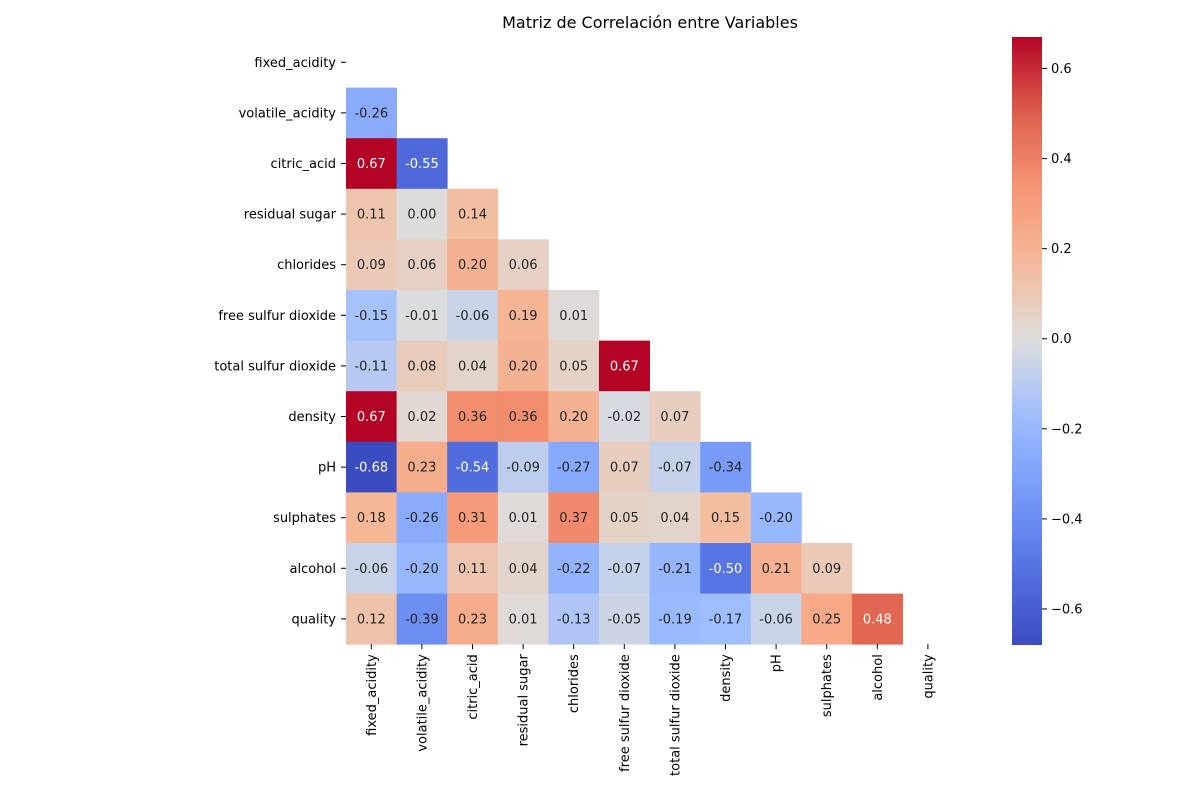  What do you see at coordinates (726, 619) in the screenshot?
I see `cell-value-label: -0.17` at bounding box center [726, 619].